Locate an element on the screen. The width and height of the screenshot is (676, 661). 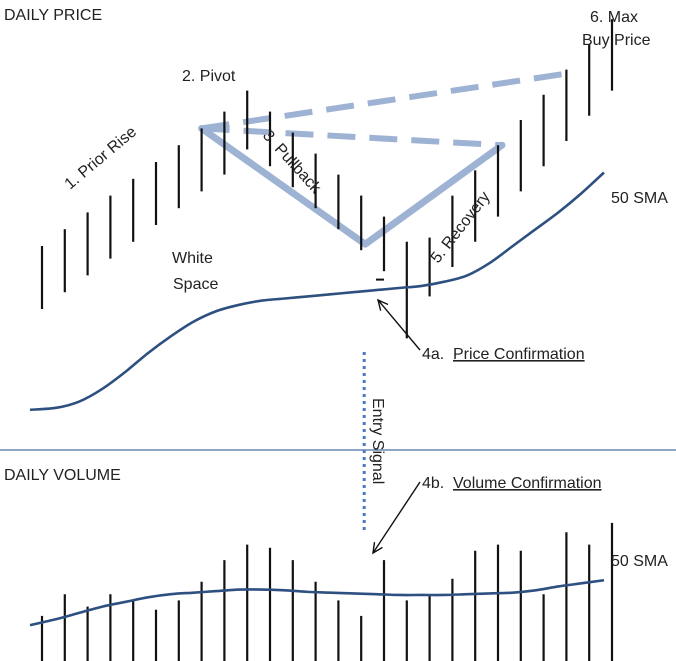
recovery-label: 5. Recovery is located at coordinates (461, 228).